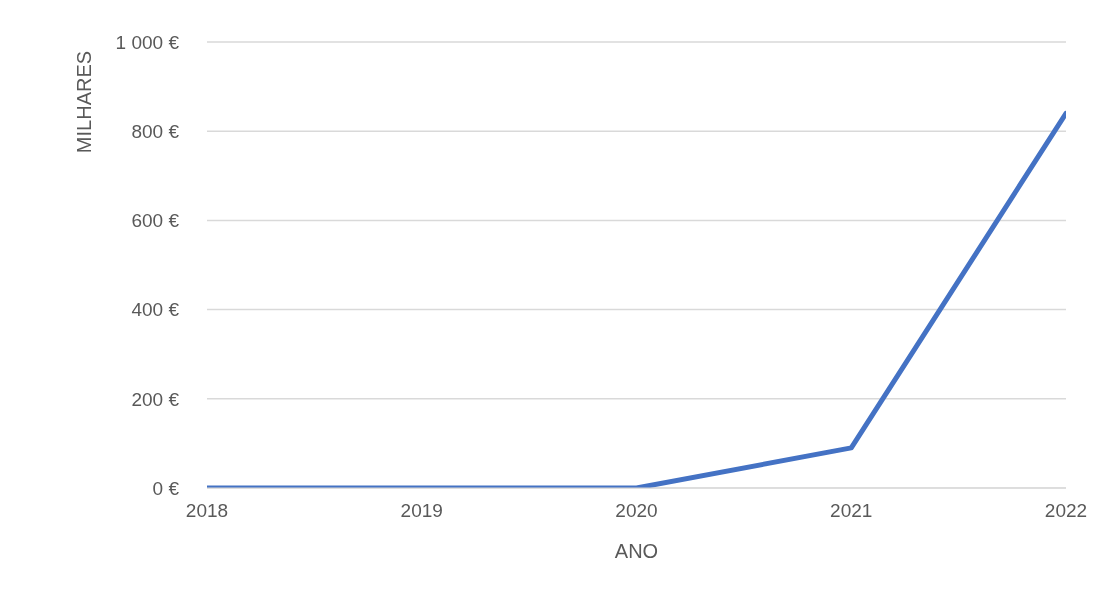  I want to click on y-tick-label: 200 €, so click(155, 399).